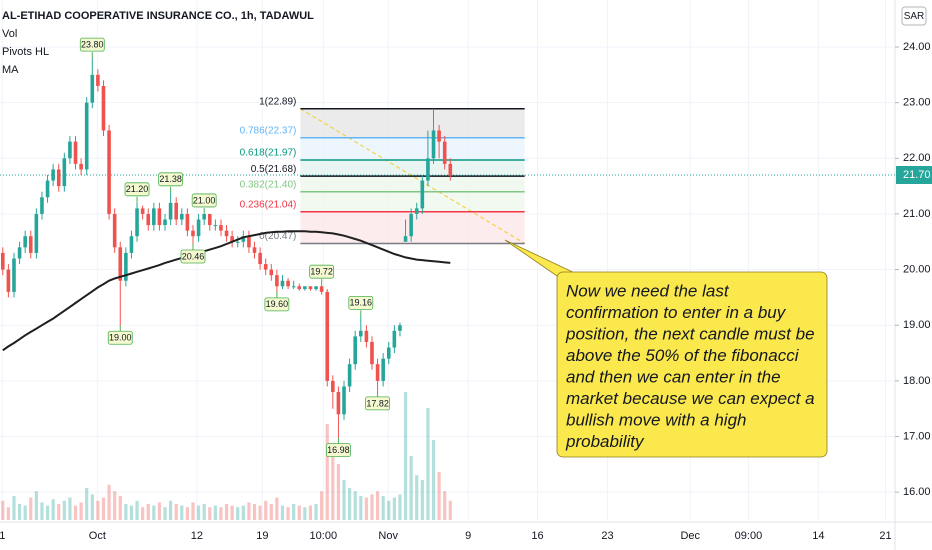 The image size is (932, 550). Describe the element at coordinates (917, 270) in the screenshot. I see `y-tick-label: 20.00` at that location.